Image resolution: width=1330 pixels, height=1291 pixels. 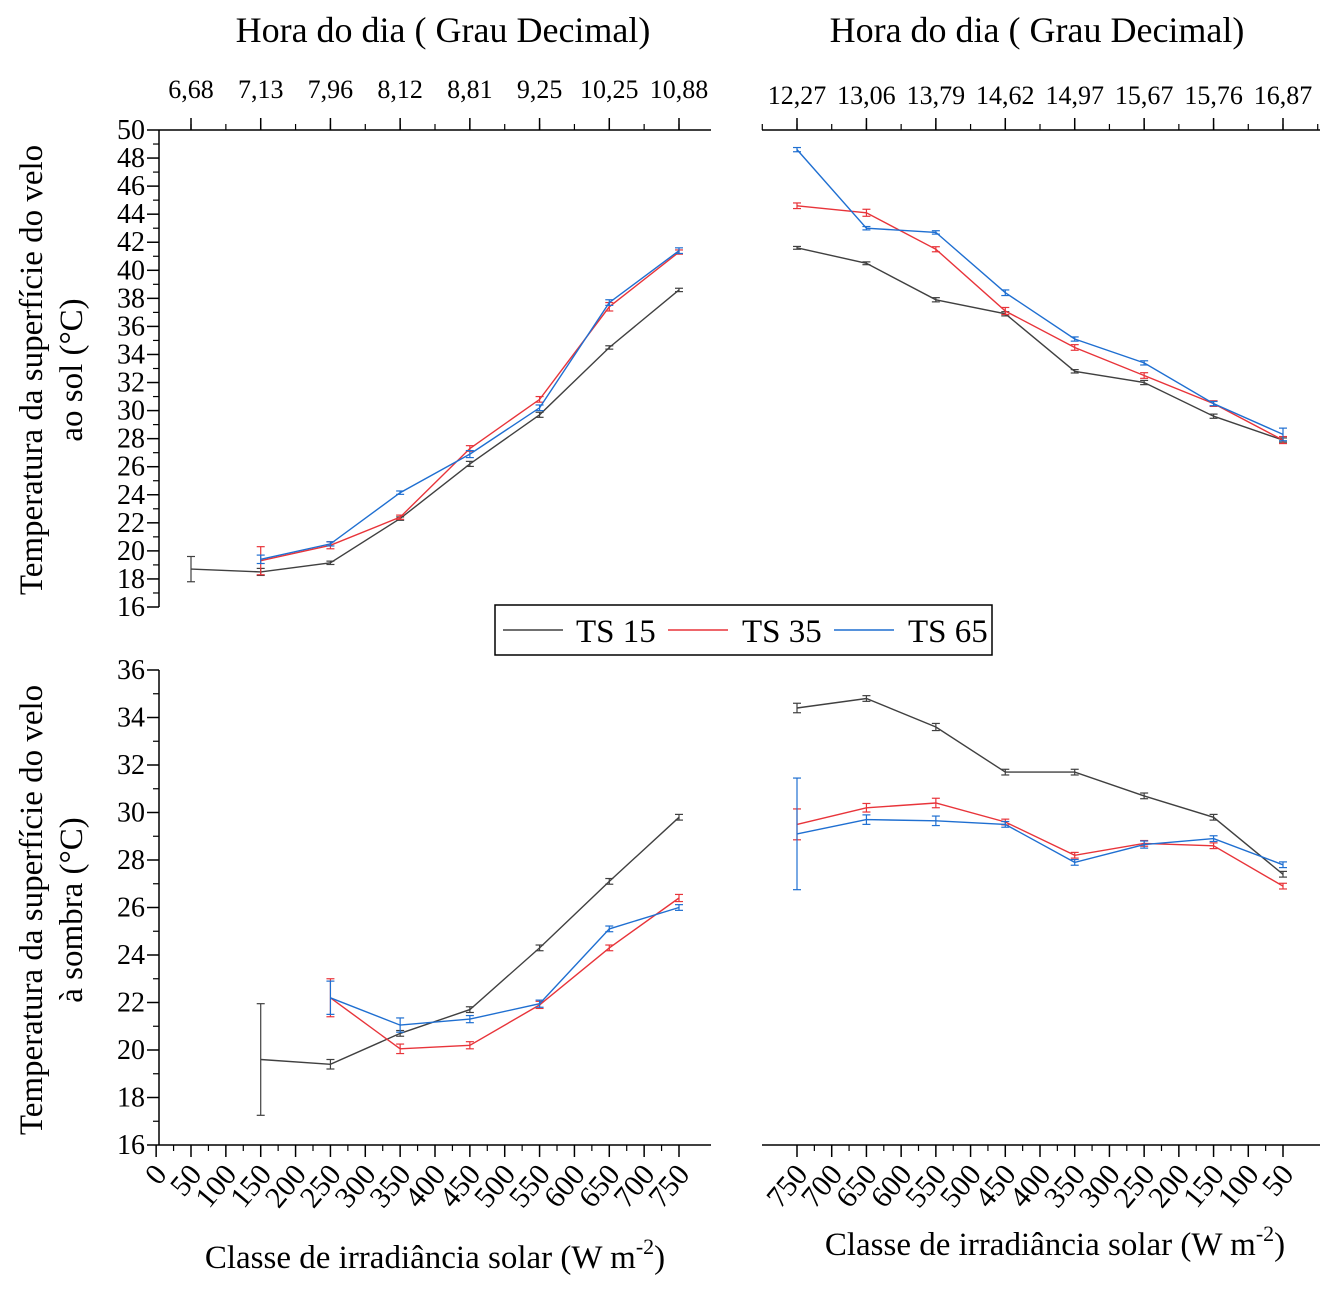 I want to click on hour-tick-label: 6,68, so click(x=191, y=89).